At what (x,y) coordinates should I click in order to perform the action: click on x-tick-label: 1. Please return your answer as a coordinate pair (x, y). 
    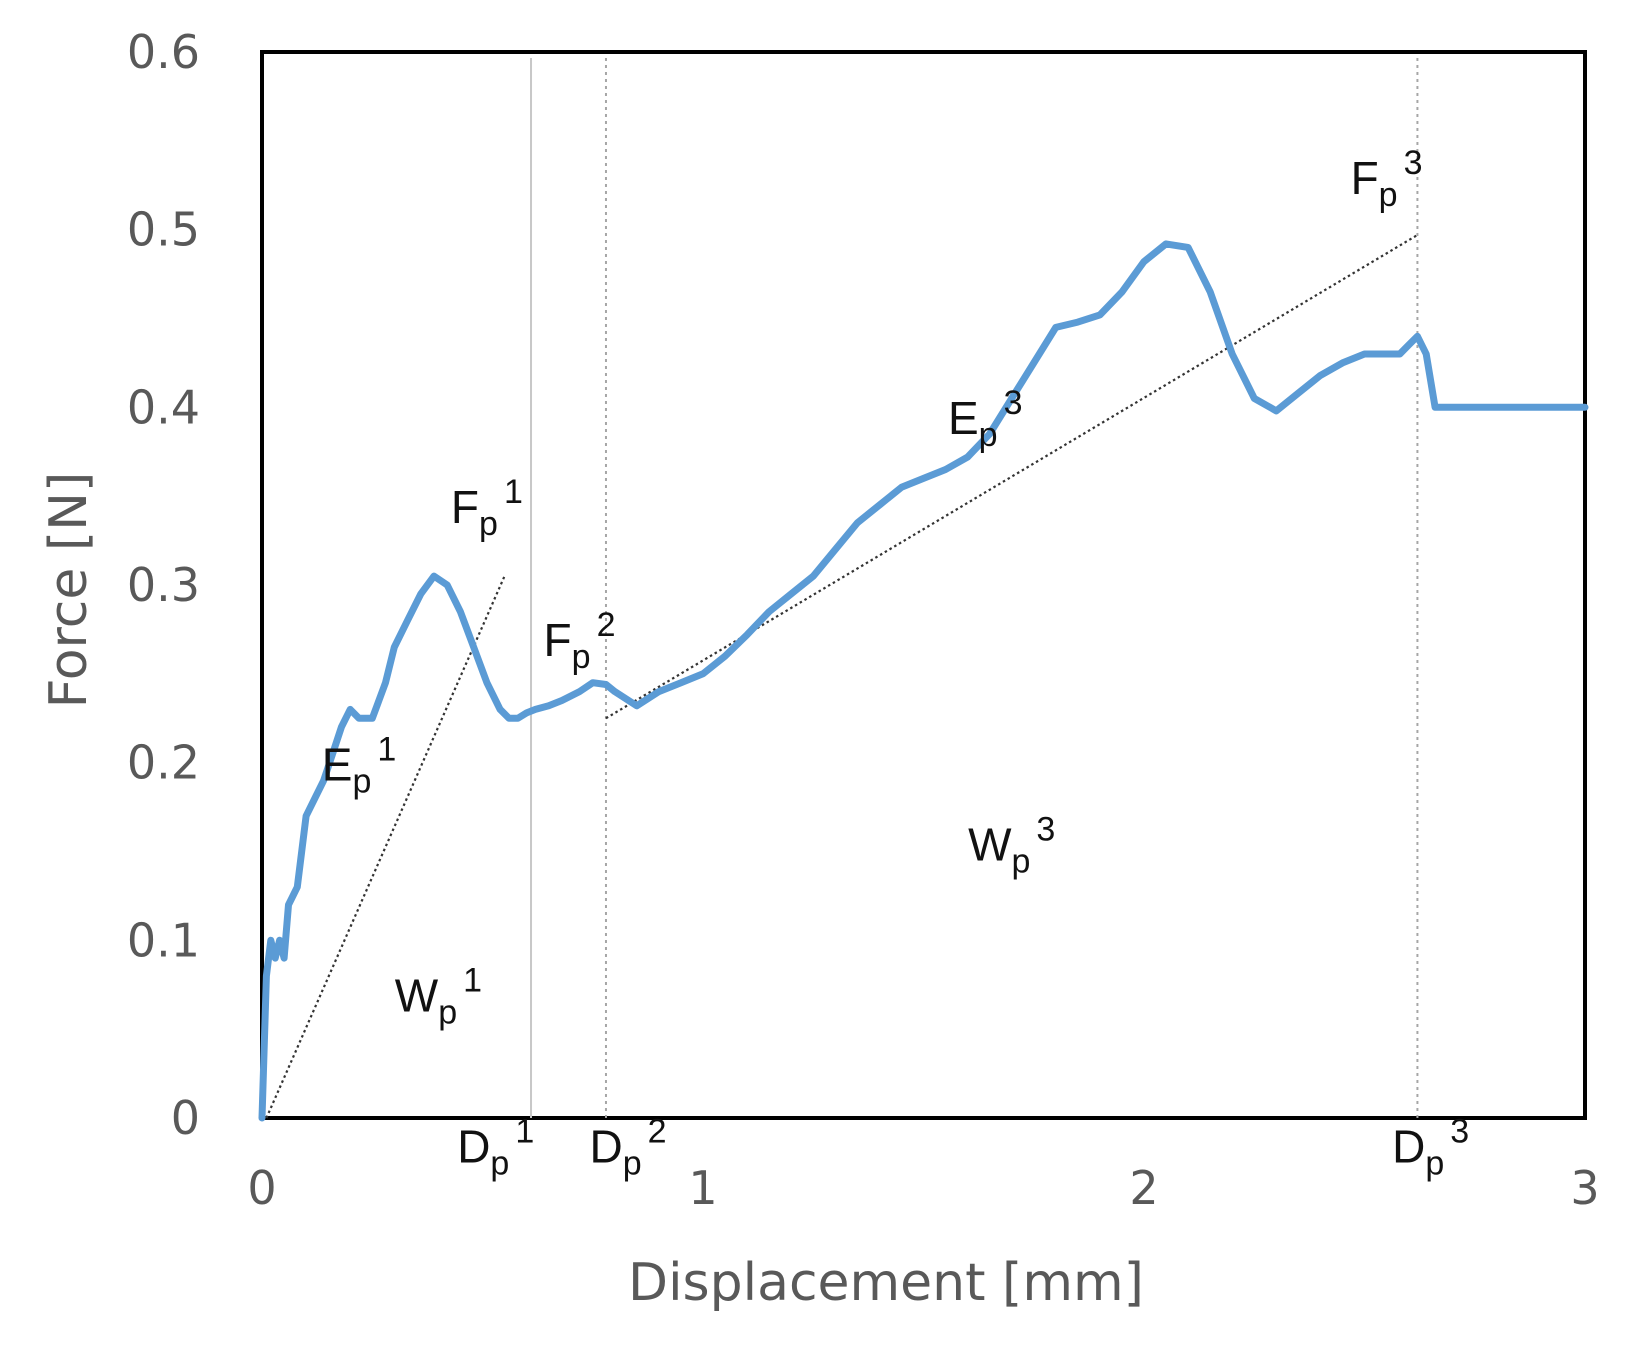
    Looking at the image, I should click on (702, 1188).